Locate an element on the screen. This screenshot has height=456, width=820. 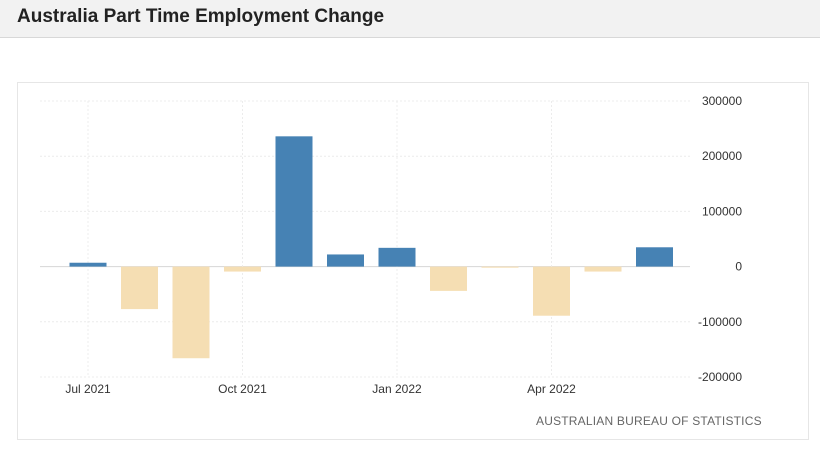
y-tick-label: -100000 is located at coordinates (720, 322).